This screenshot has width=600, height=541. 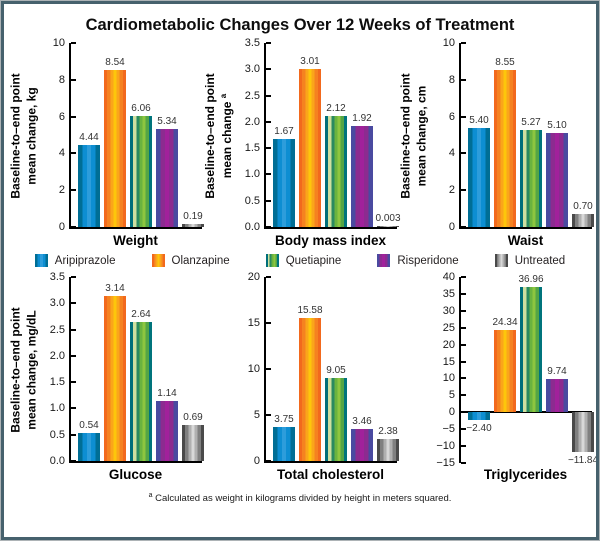 What do you see at coordinates (310, 310) in the screenshot?
I see `value-label-total-cholesterol-olanzapine: 15.58` at bounding box center [310, 310].